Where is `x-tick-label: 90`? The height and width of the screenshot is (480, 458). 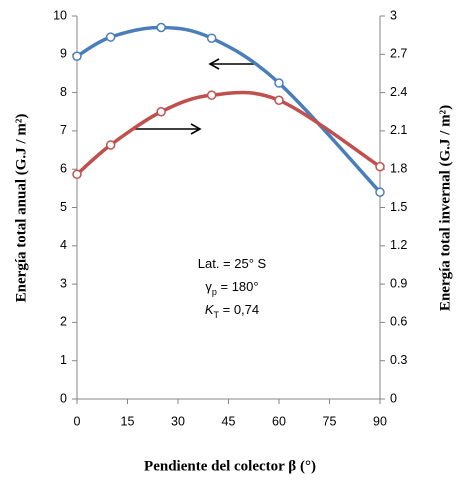
x-tick-label: 90 is located at coordinates (380, 421).